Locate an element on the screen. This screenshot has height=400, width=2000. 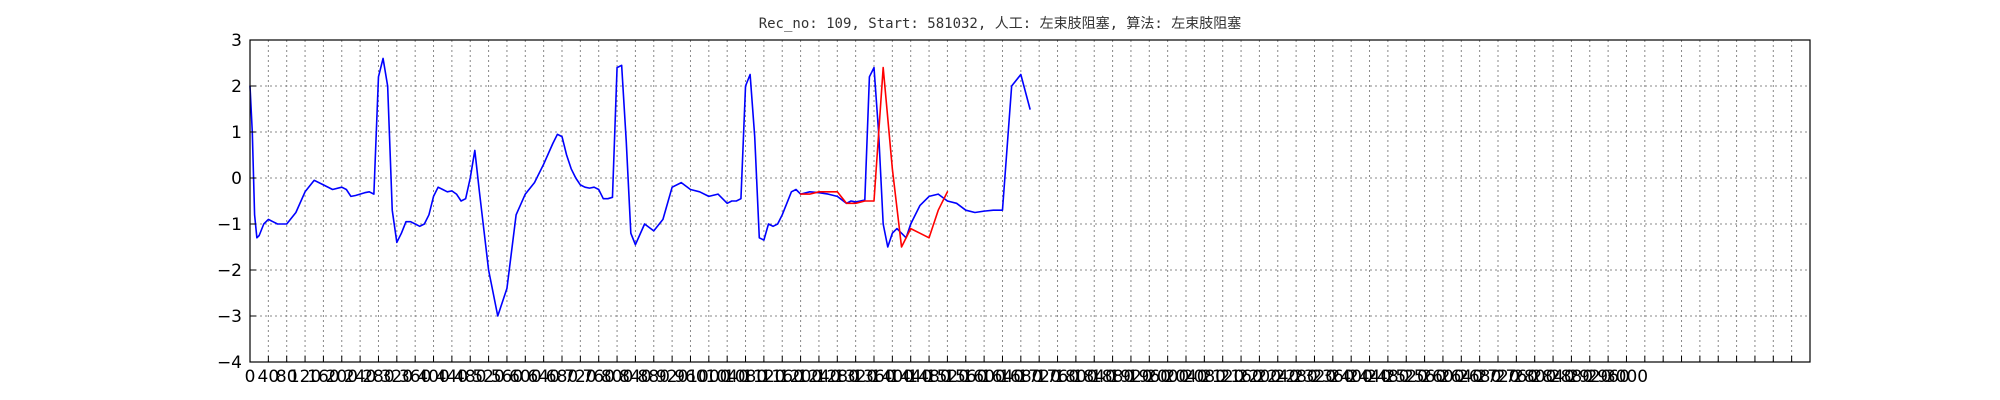
x-tick-label: 760 is located at coordinates (598, 377).